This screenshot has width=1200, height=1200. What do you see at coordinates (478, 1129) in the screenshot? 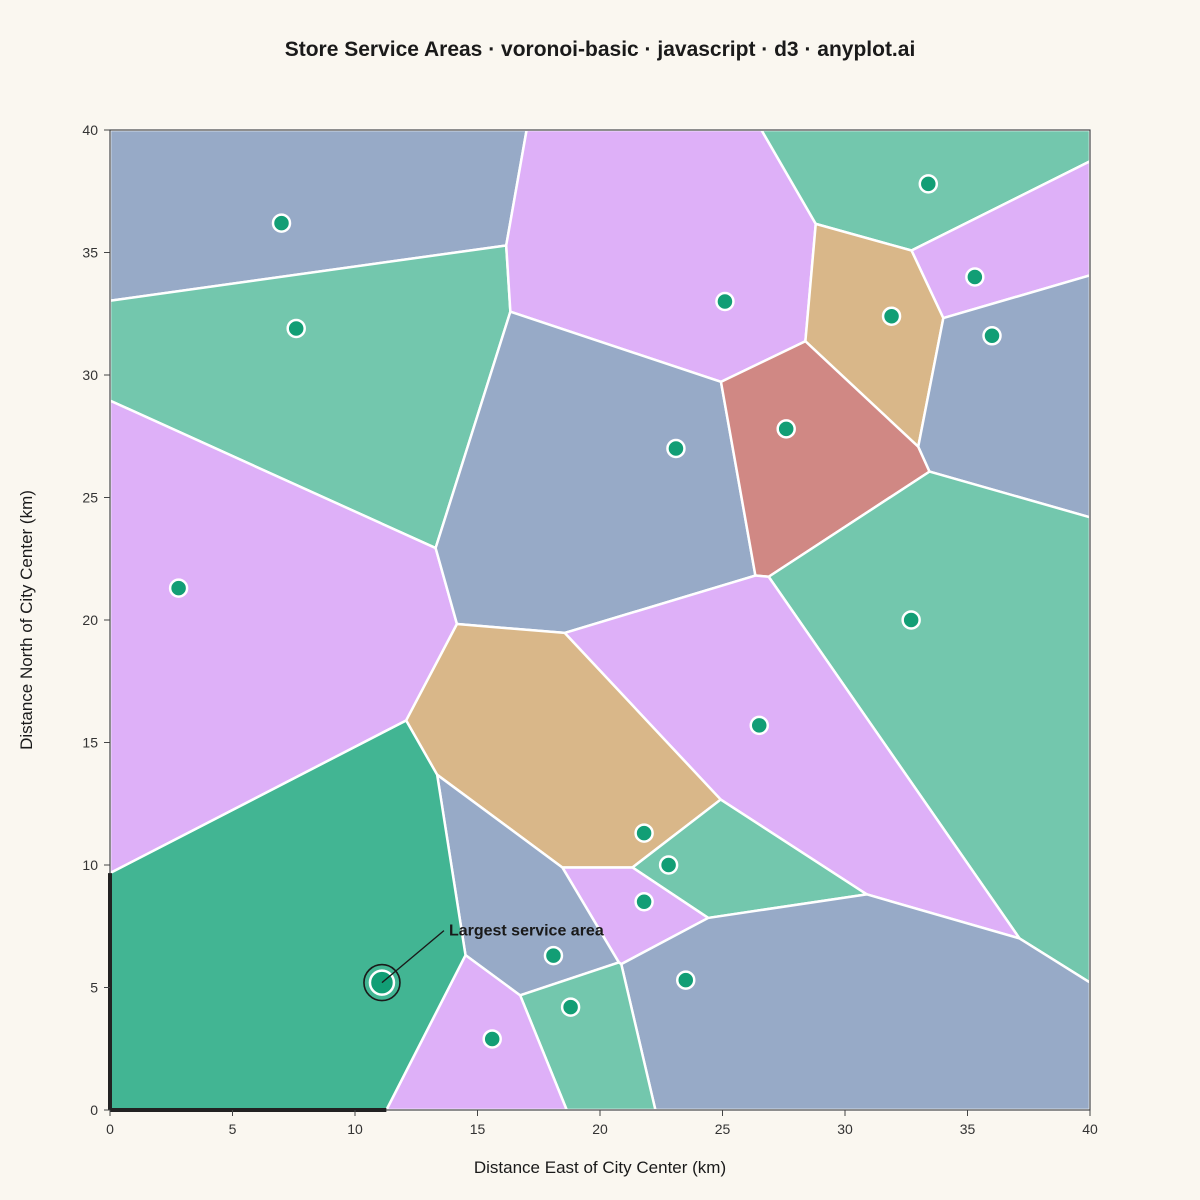
I see `x-tick-label: 15` at bounding box center [478, 1129].